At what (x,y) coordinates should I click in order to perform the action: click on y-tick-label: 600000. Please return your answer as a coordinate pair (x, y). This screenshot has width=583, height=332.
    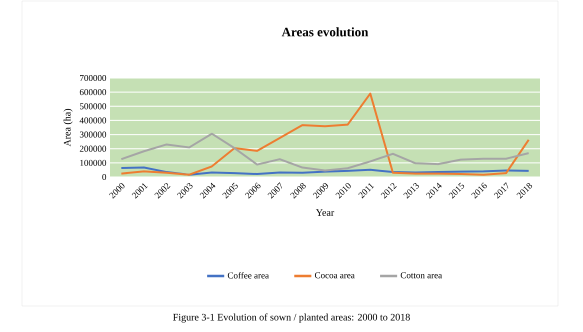
    Looking at the image, I should click on (93, 92).